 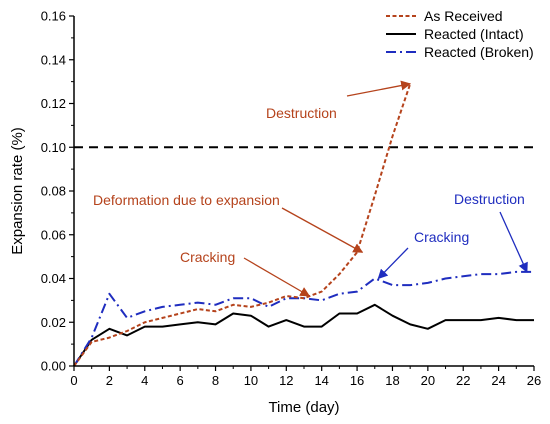 What do you see at coordinates (215, 380) in the screenshot?
I see `x-tick-label: 8` at bounding box center [215, 380].